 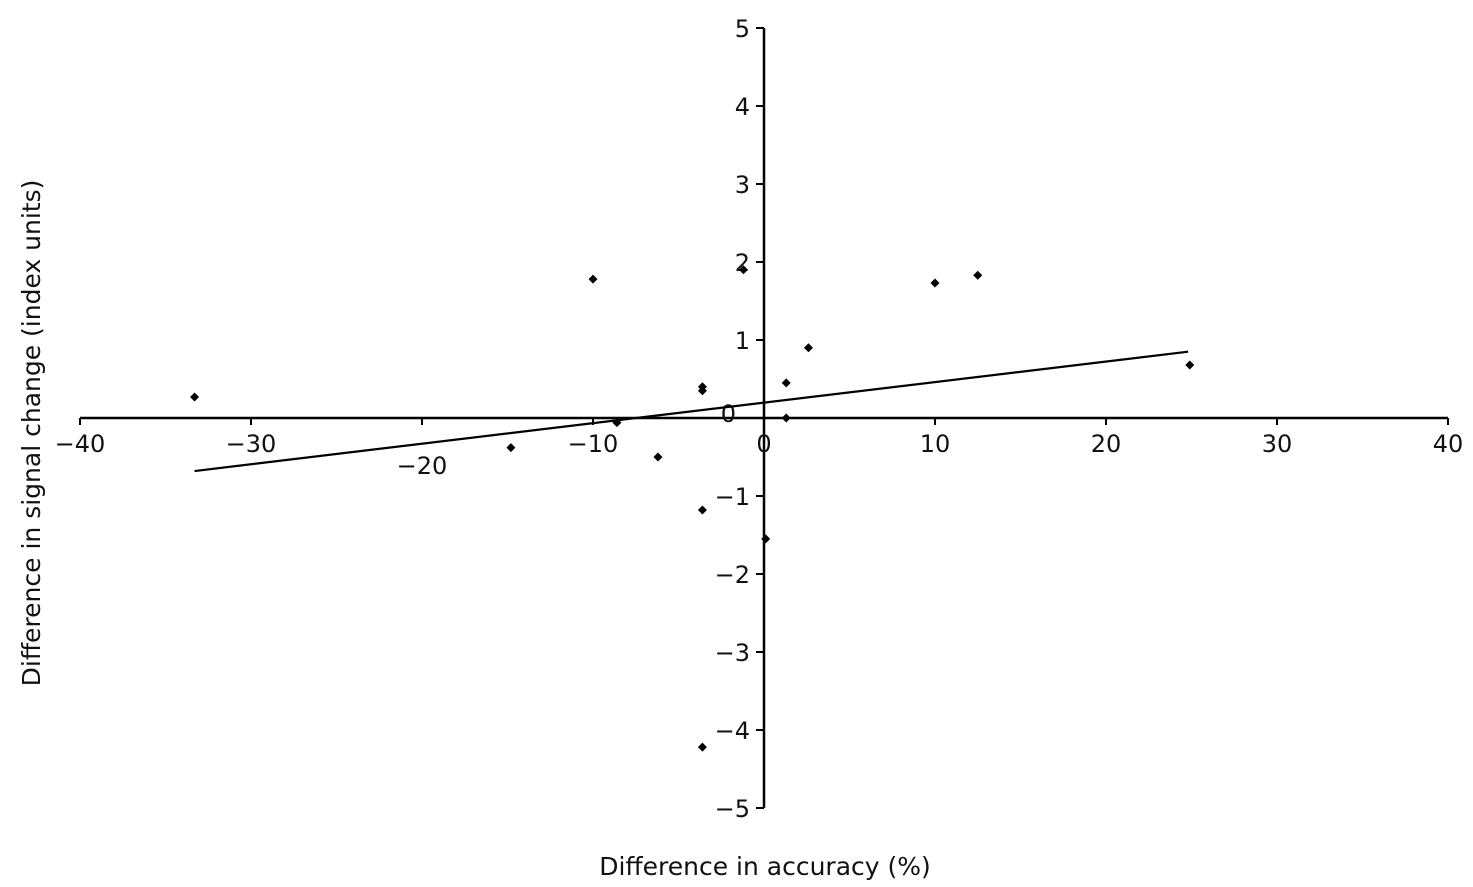 What do you see at coordinates (1277, 444) in the screenshot?
I see `x-tick-label: 30` at bounding box center [1277, 444].